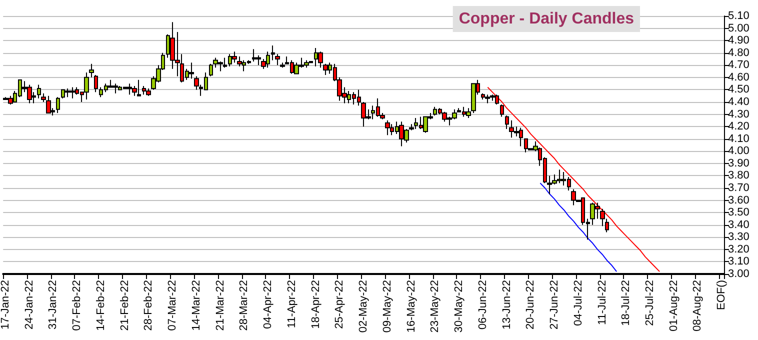  What do you see at coordinates (739, 77) in the screenshot?
I see `y-tick-label: 4.60` at bounding box center [739, 77].